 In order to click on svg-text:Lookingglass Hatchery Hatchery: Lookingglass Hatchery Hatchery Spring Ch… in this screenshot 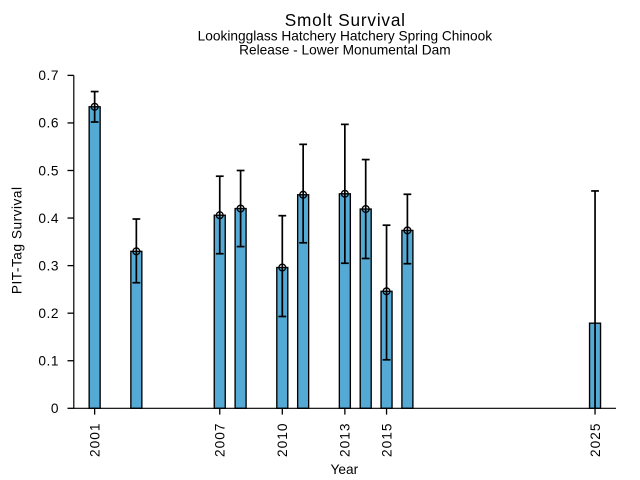, I will do `click(345, 36)`.